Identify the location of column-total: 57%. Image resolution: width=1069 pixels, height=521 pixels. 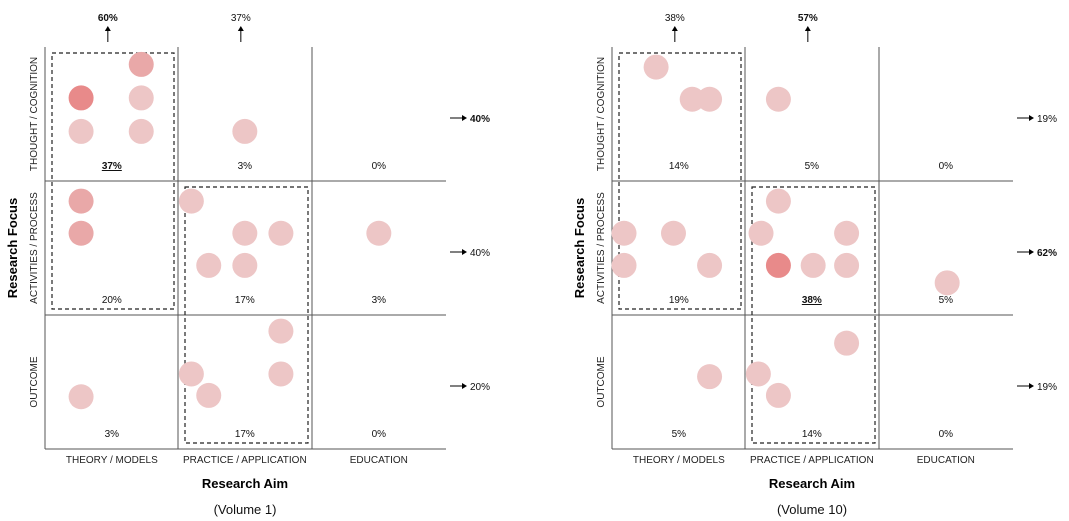
(808, 18).